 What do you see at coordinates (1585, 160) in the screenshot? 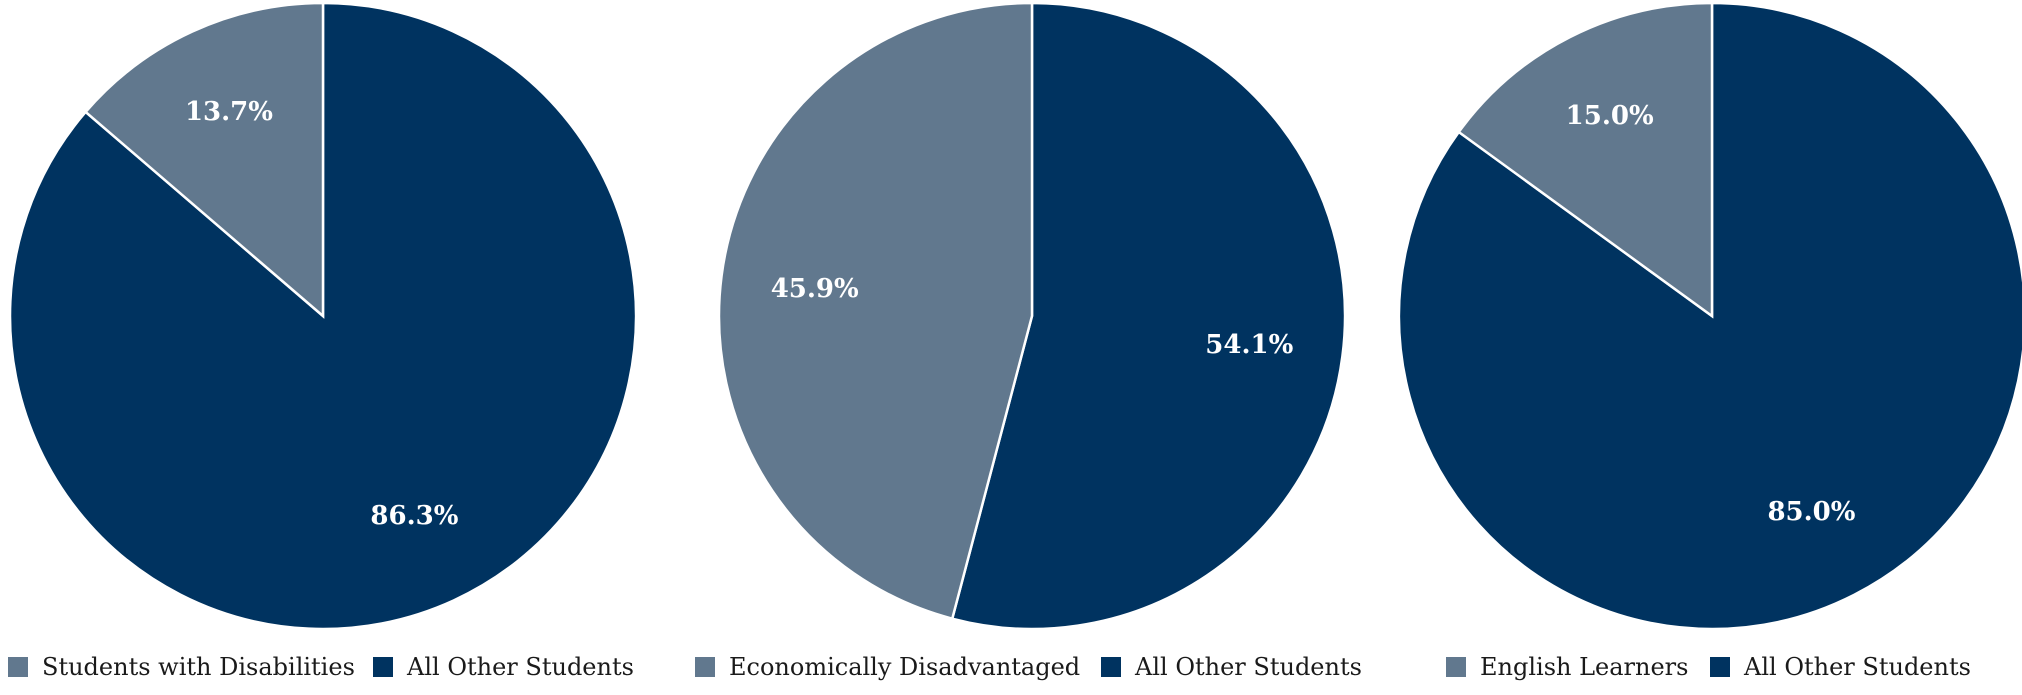
I see `slice-english-learners` at bounding box center [1585, 160].